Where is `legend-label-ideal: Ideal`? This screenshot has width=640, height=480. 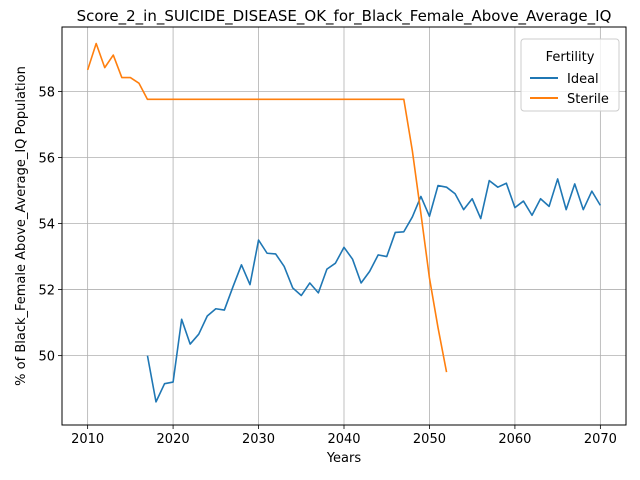
legend-label-ideal: Ideal is located at coordinates (583, 79).